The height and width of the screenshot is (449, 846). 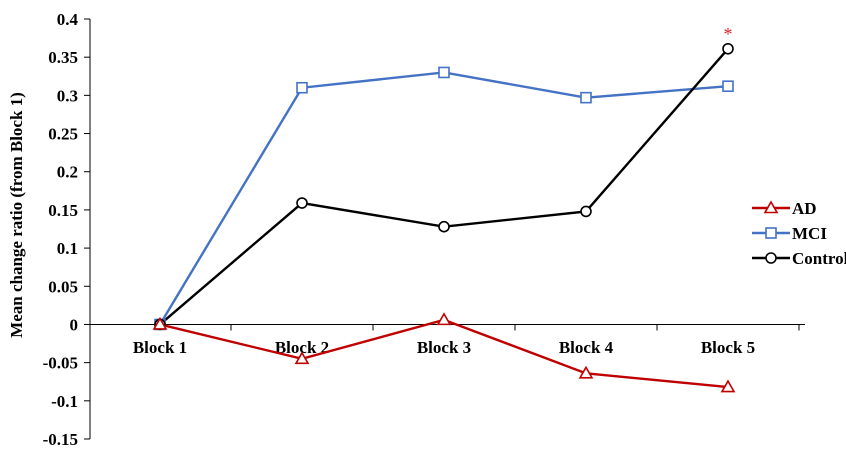 I want to click on y-tick-label: 0.4, so click(x=68, y=19).